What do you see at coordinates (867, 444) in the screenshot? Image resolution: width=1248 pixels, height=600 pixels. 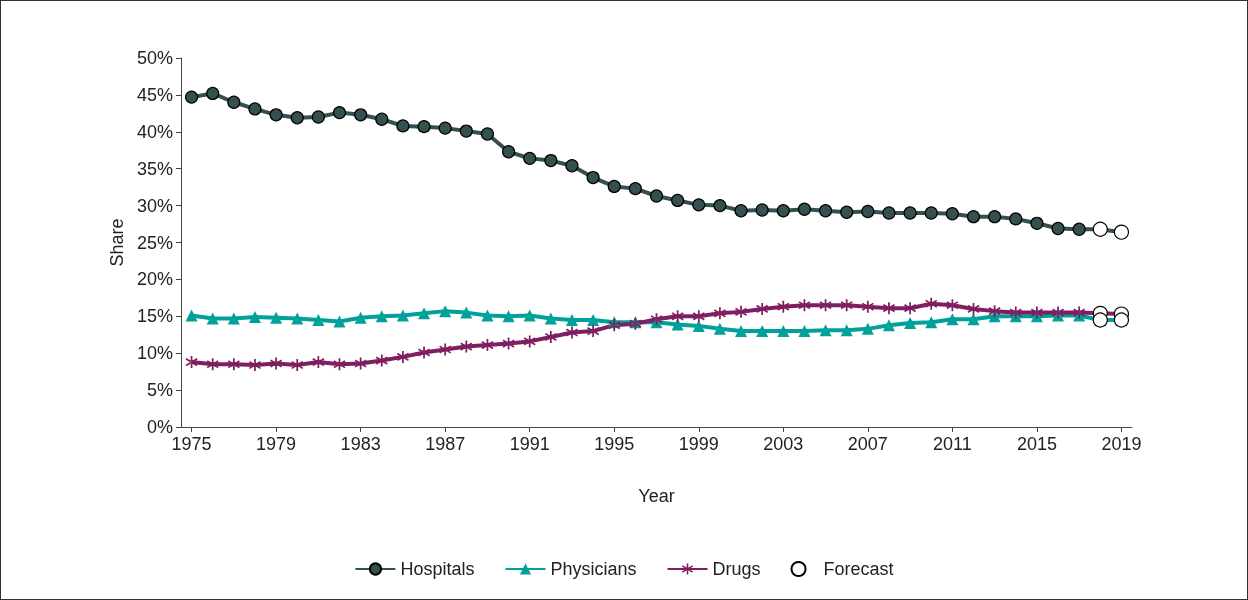 I see `x-tick-label: 2007` at bounding box center [867, 444].